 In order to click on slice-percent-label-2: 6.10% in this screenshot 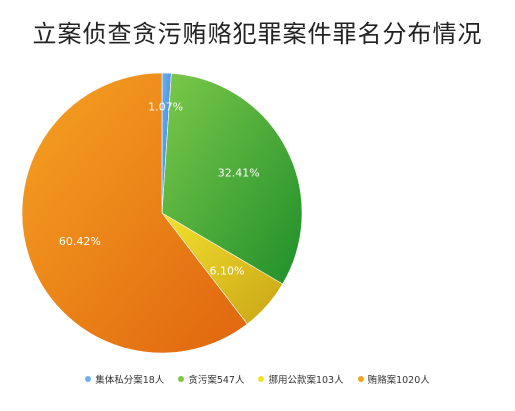, I will do `click(227, 270)`.